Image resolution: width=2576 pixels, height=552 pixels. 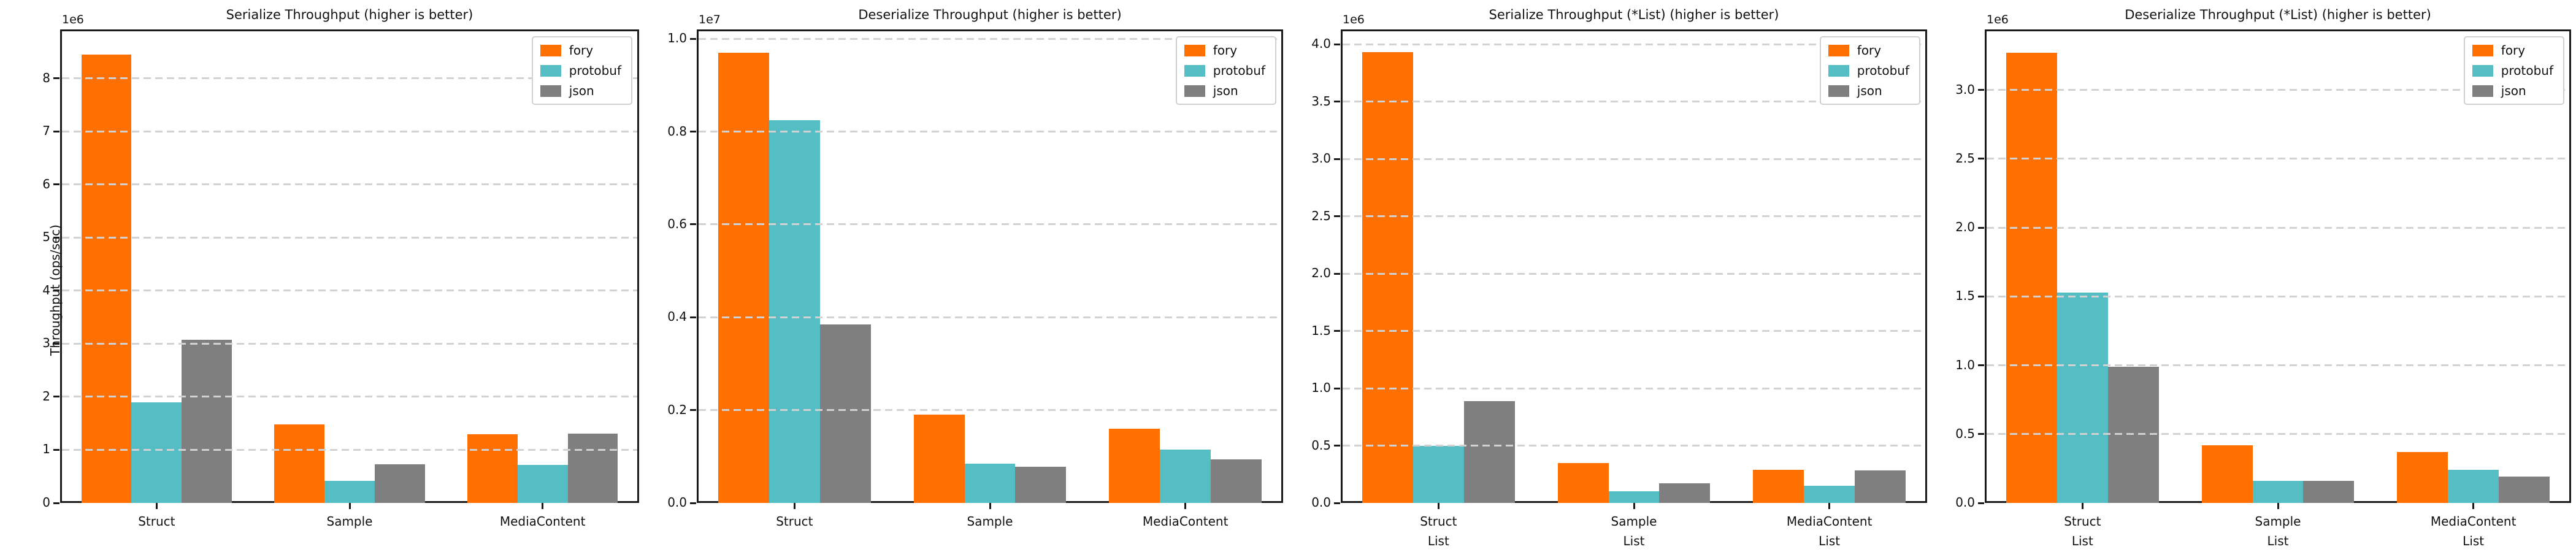 What do you see at coordinates (349, 14) in the screenshot?
I see `chart-title: Serialize Throughput (higher is better)` at bounding box center [349, 14].